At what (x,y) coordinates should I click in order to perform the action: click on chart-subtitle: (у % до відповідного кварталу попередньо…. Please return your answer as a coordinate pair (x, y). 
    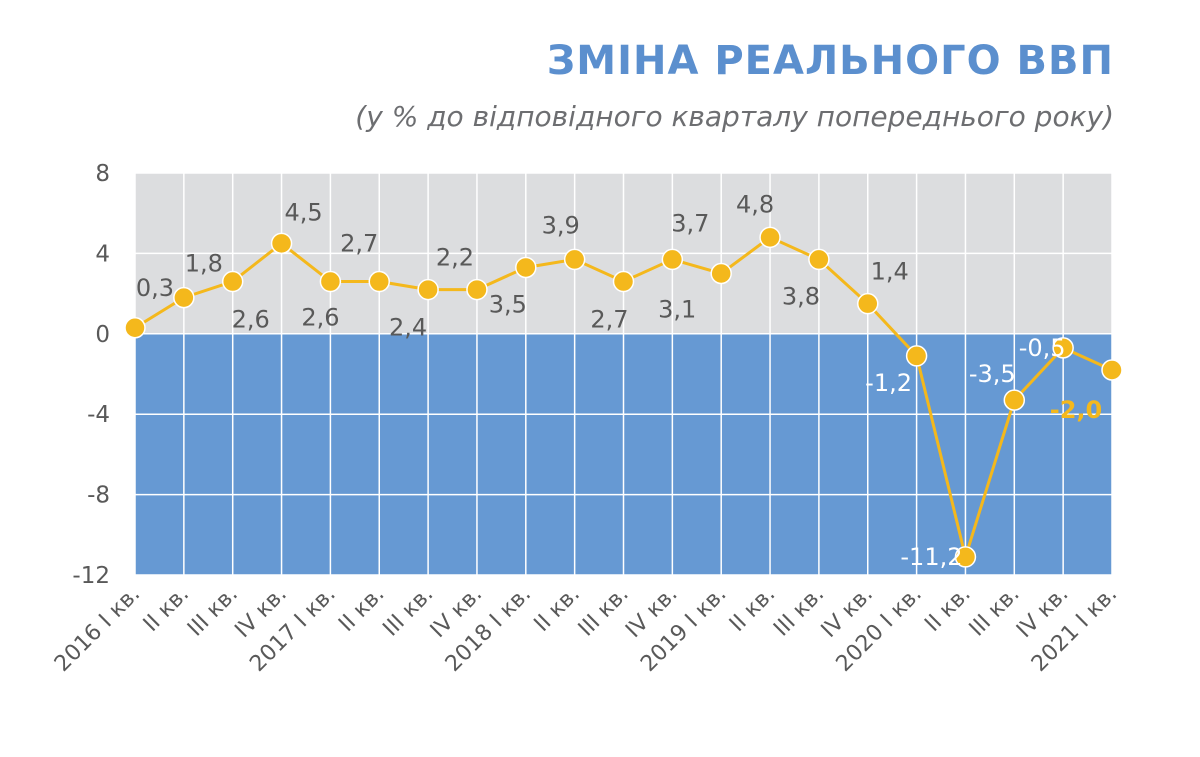
    Looking at the image, I should click on (734, 116).